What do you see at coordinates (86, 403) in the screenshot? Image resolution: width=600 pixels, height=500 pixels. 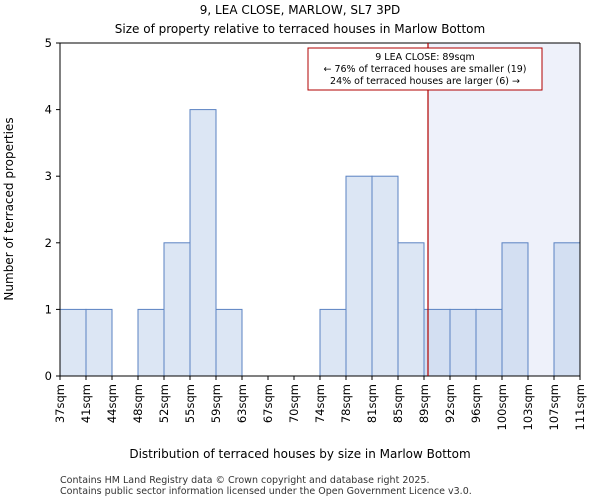 I see `x-tick-label-41sqm: 41sqm` at bounding box center [86, 403].